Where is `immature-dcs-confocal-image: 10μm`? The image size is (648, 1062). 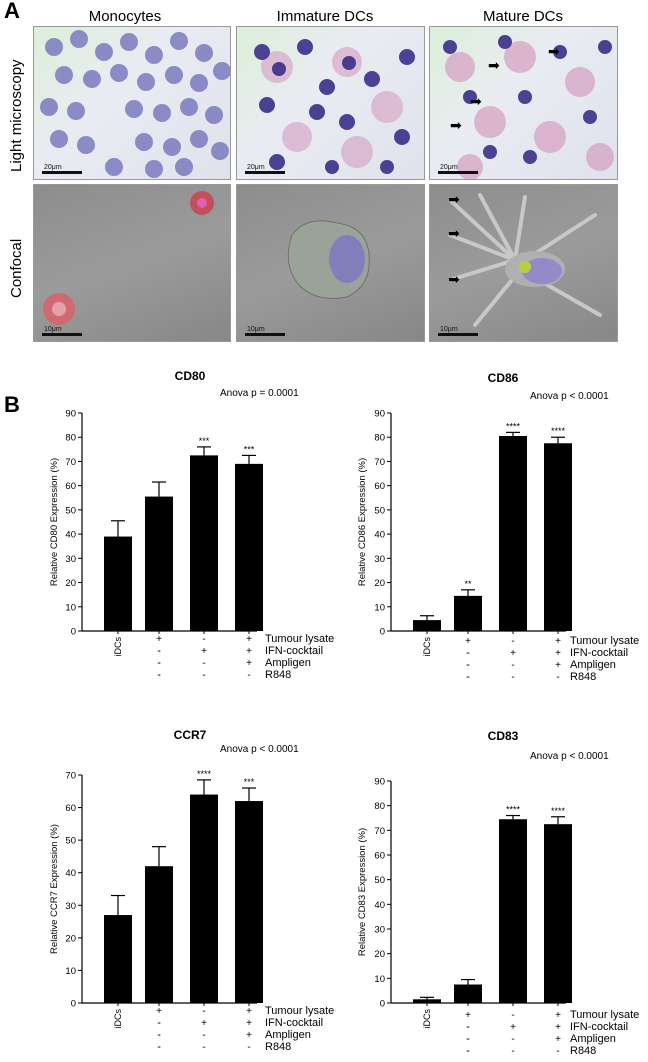 immature-dcs-confocal-image: 10μm is located at coordinates (330, 263).